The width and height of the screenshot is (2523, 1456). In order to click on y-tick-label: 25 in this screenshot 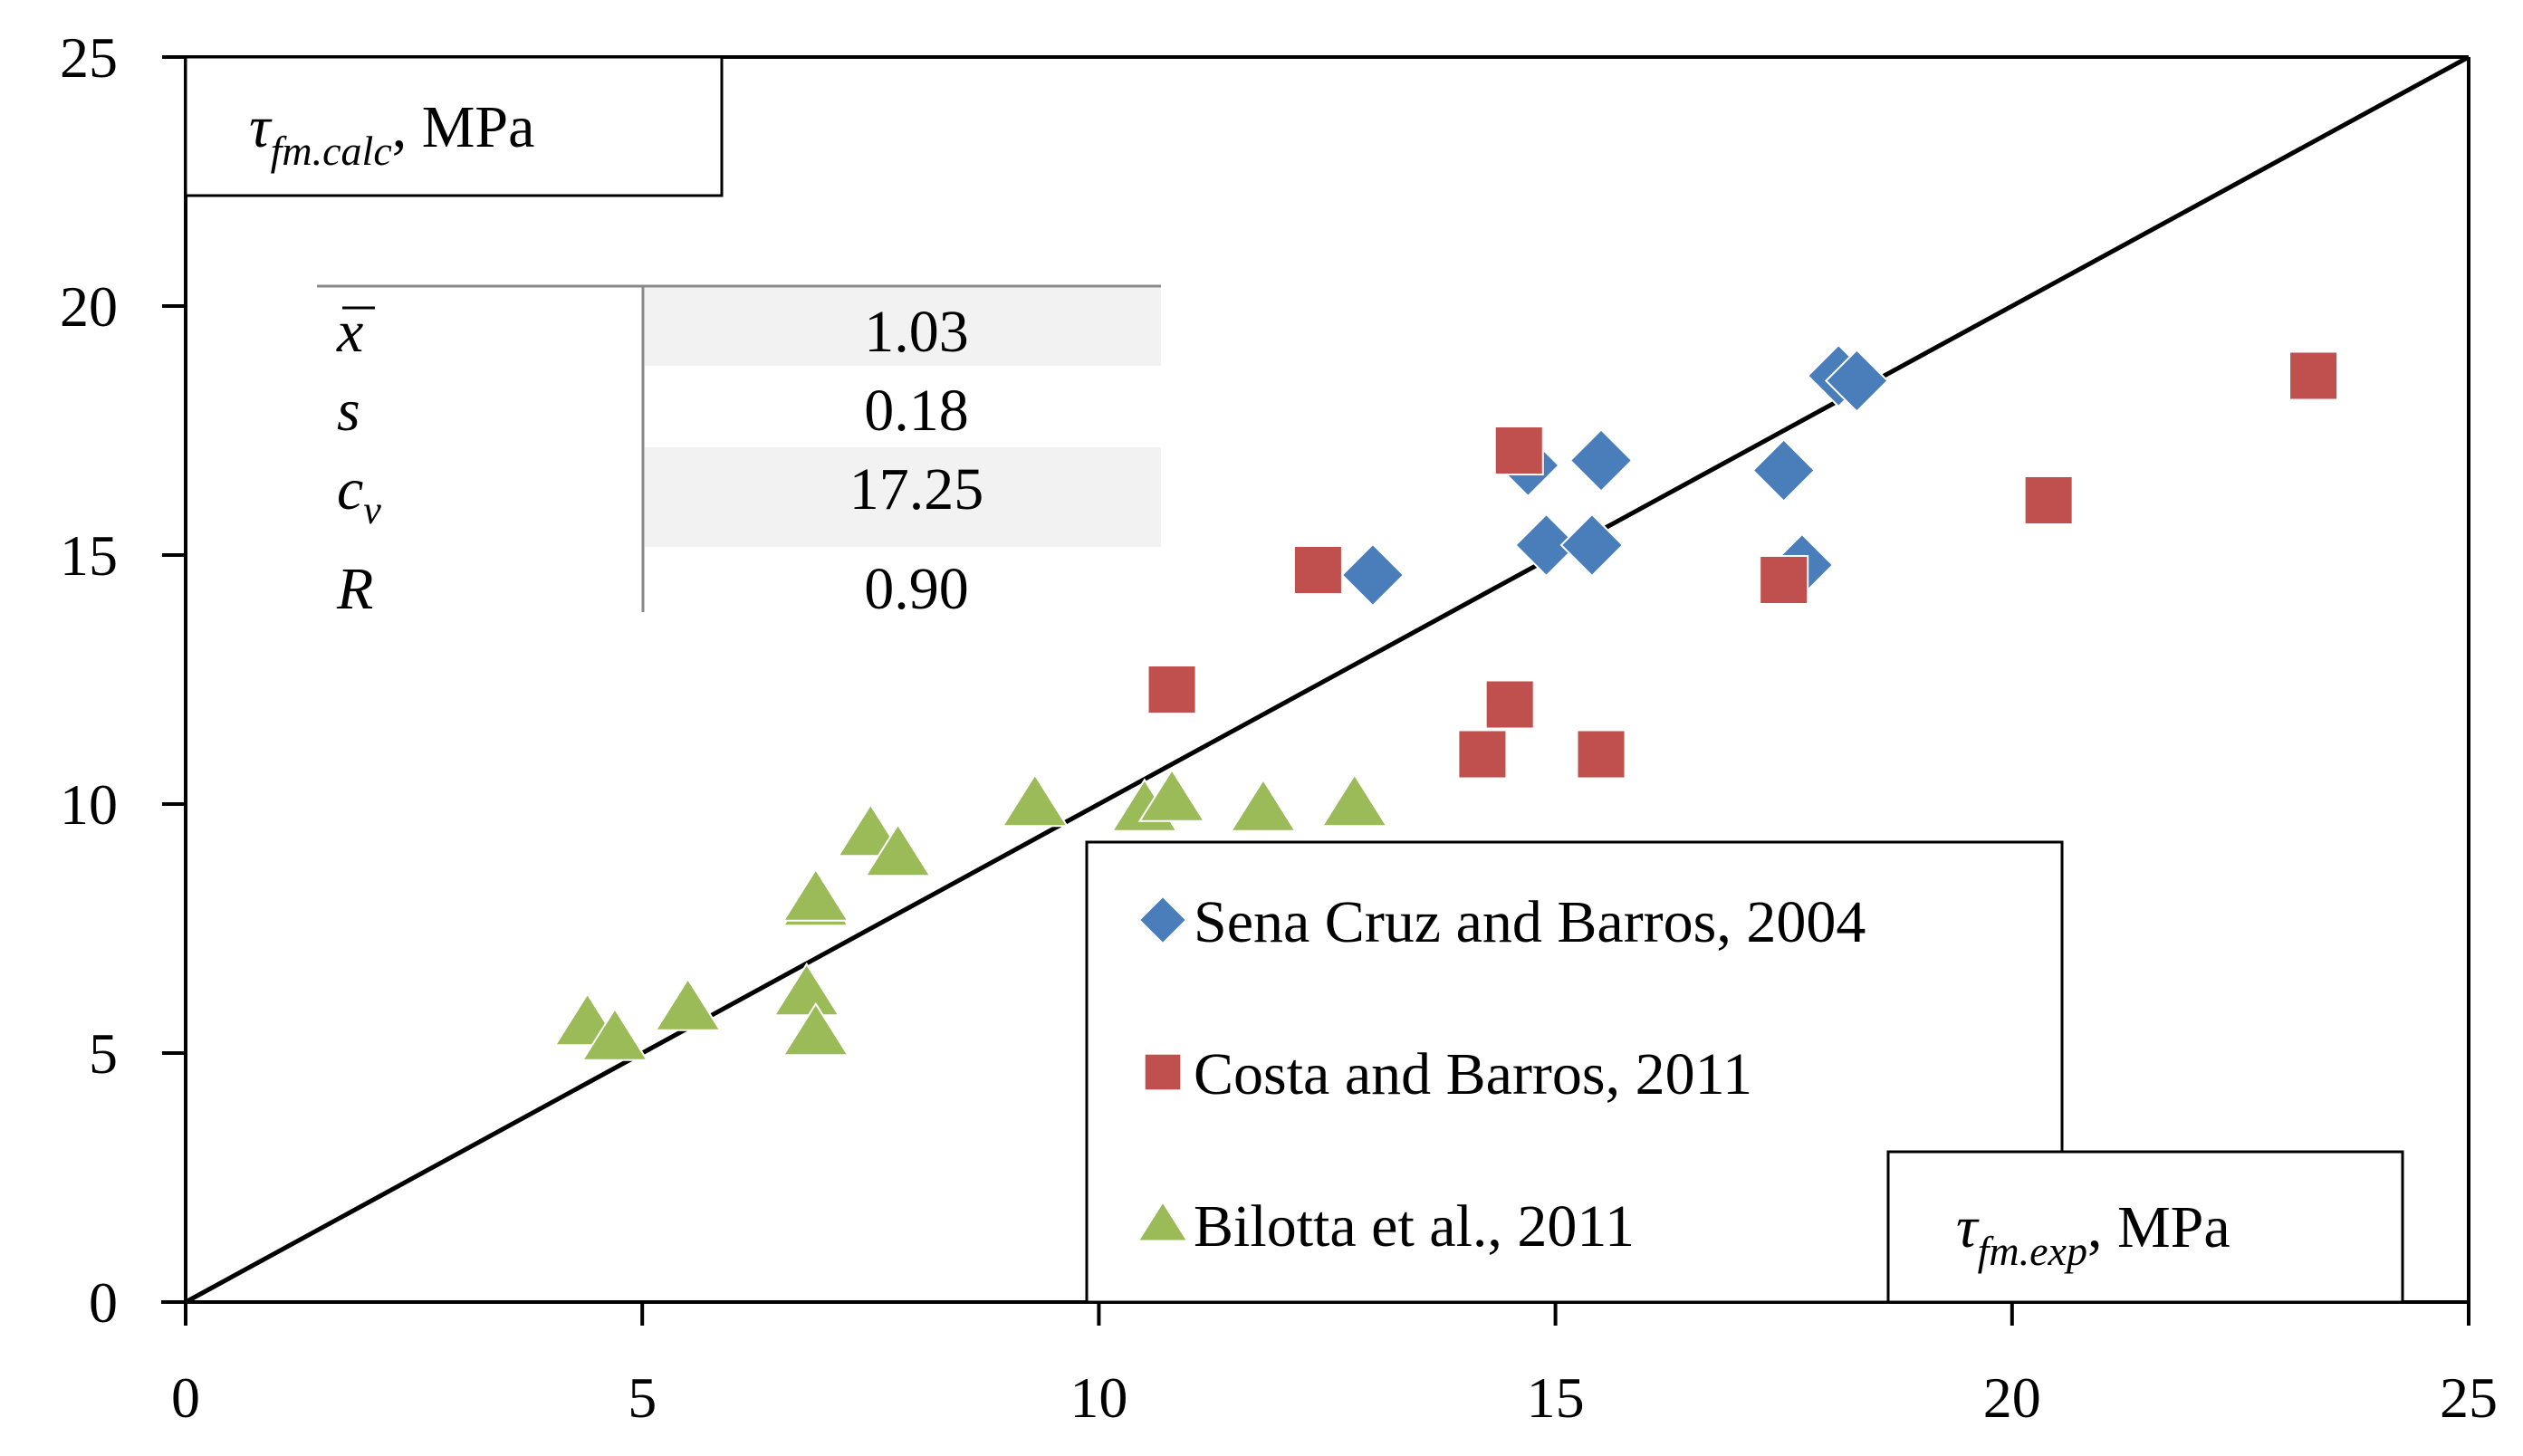, I will do `click(89, 57)`.